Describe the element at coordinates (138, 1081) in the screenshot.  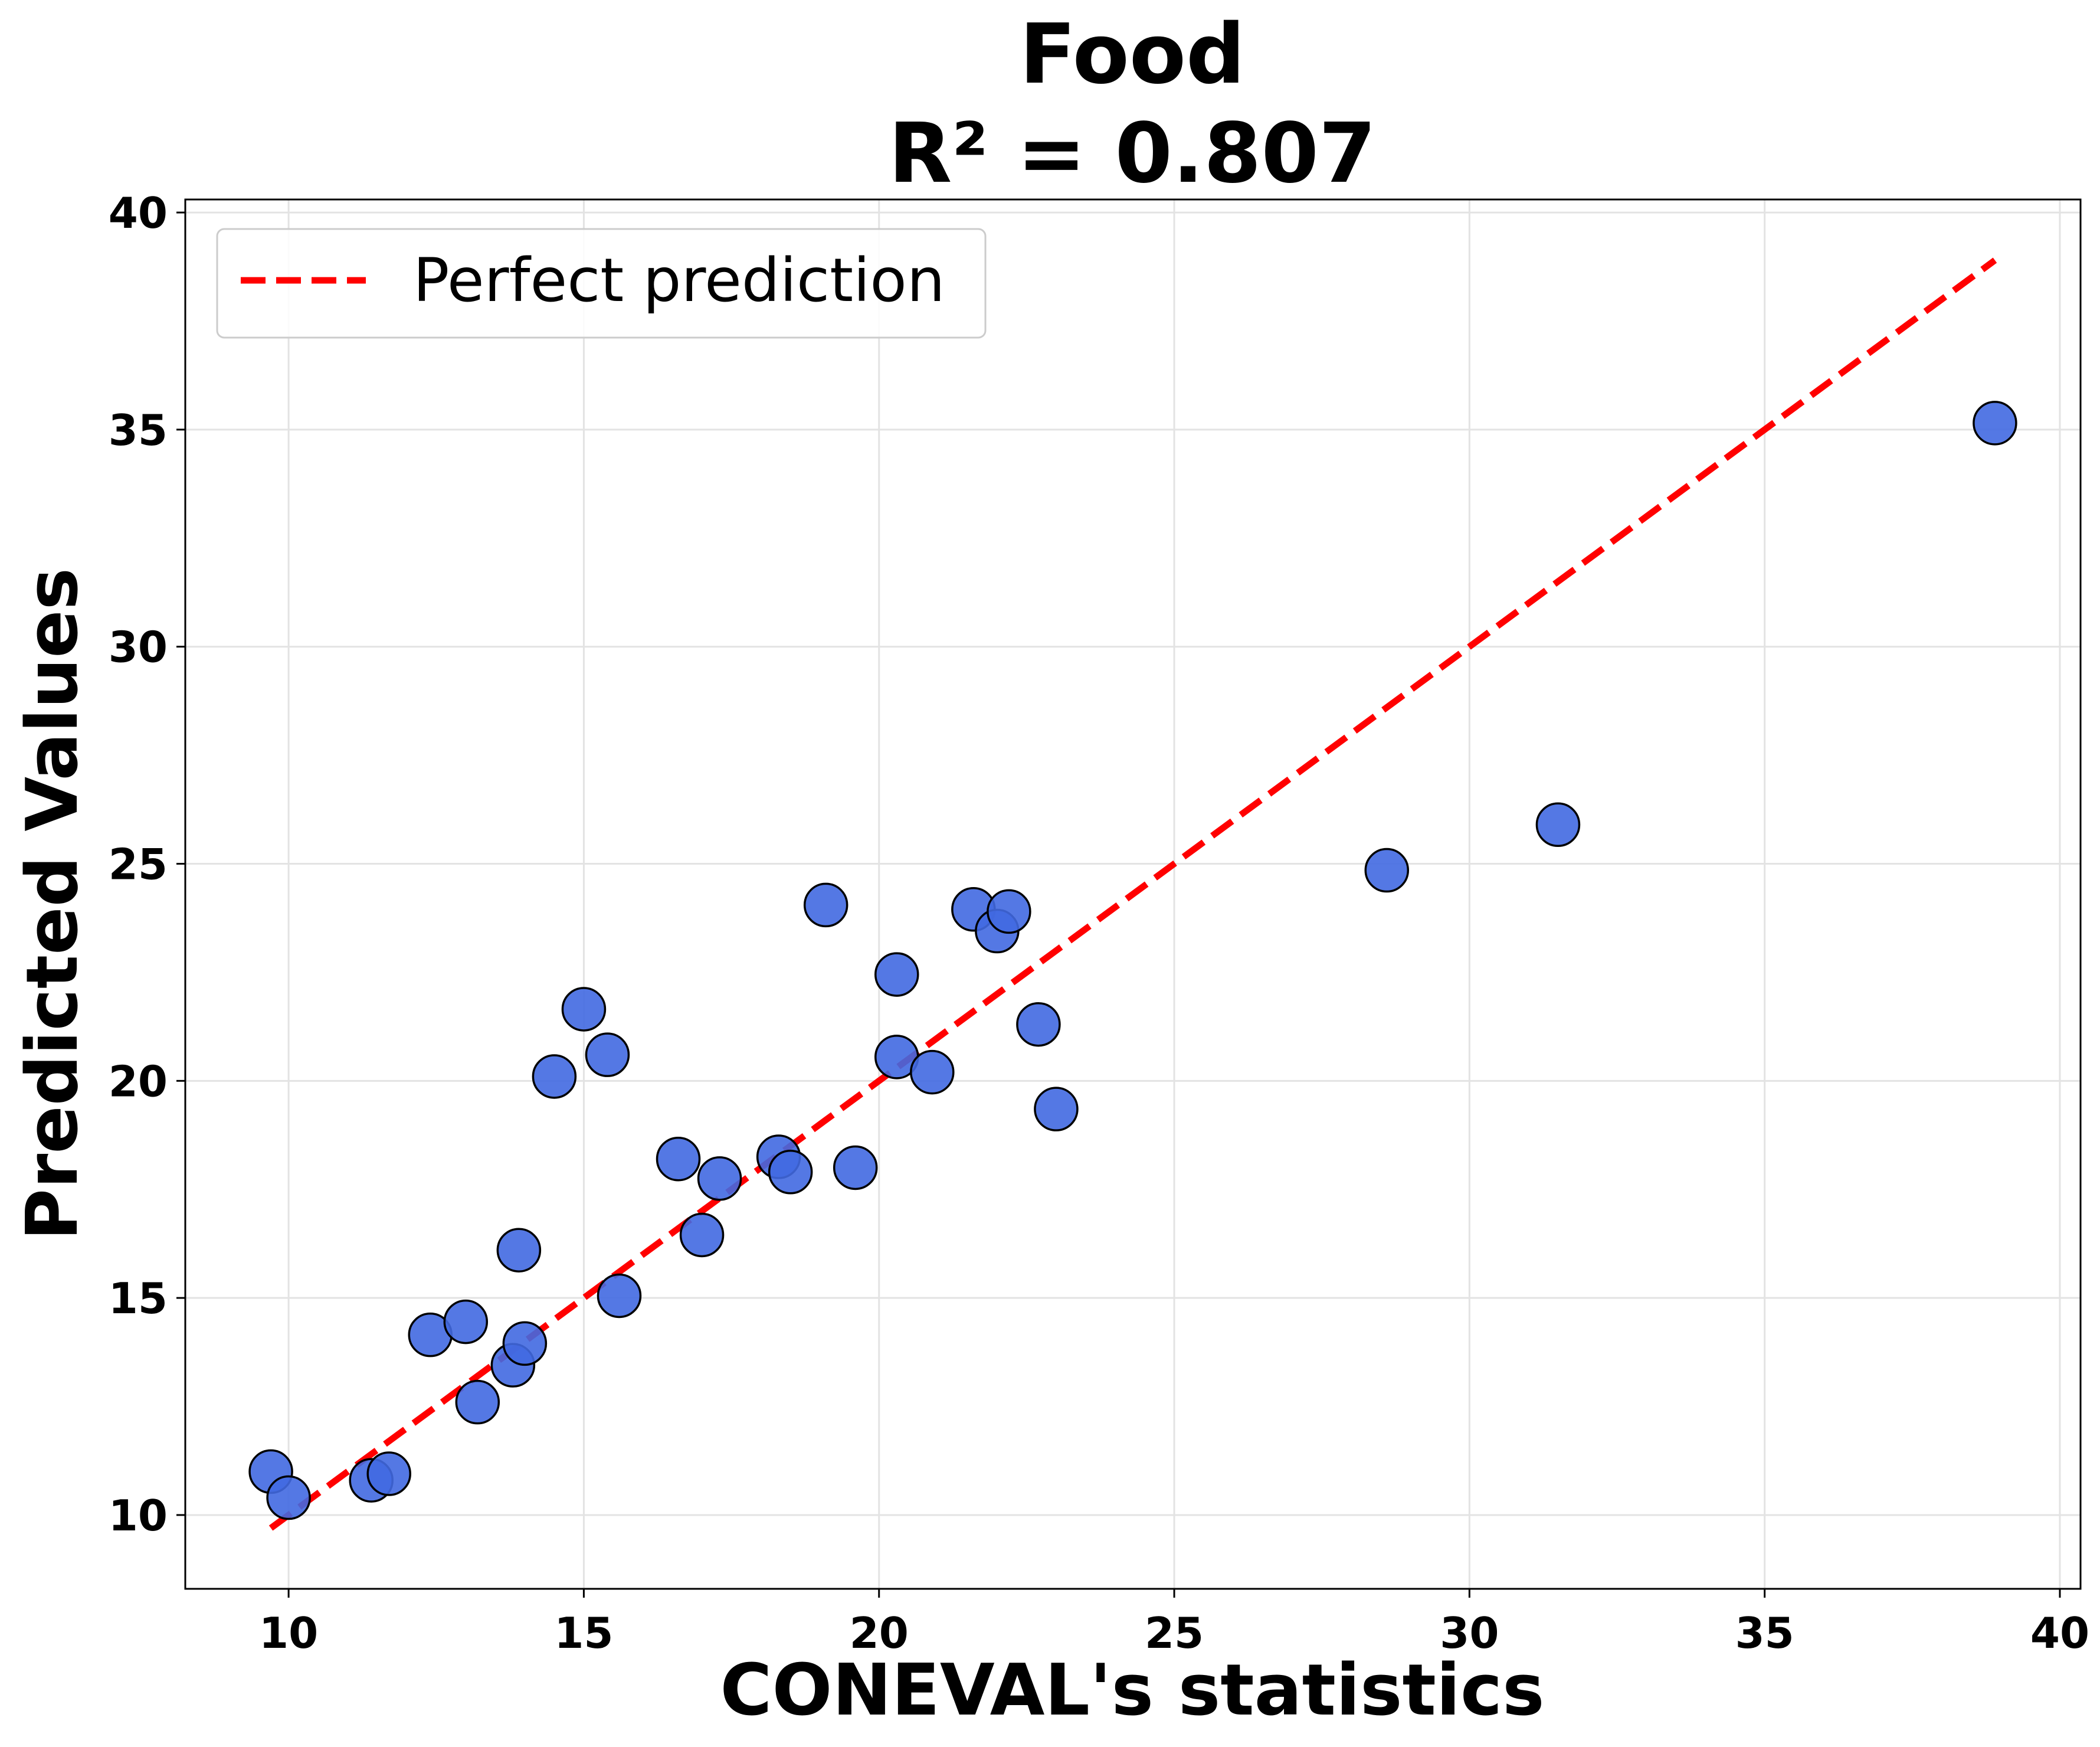
I see `y-tick-label: 20` at that location.